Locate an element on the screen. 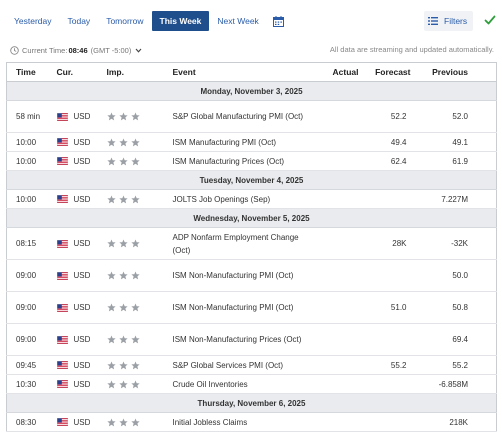 This screenshot has height=441, width=502. header-event: Event is located at coordinates (245, 72).